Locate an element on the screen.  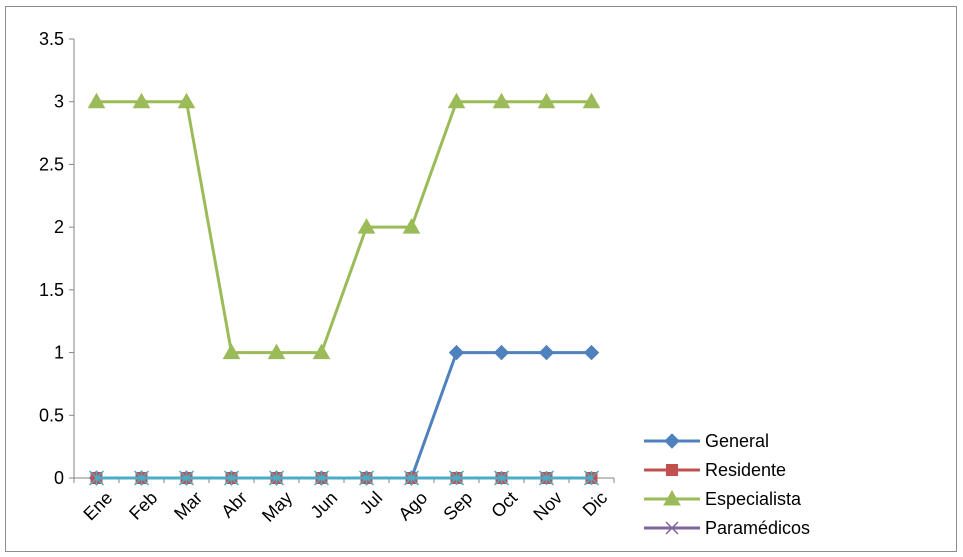
x-tick-label: Sep is located at coordinates (457, 506).